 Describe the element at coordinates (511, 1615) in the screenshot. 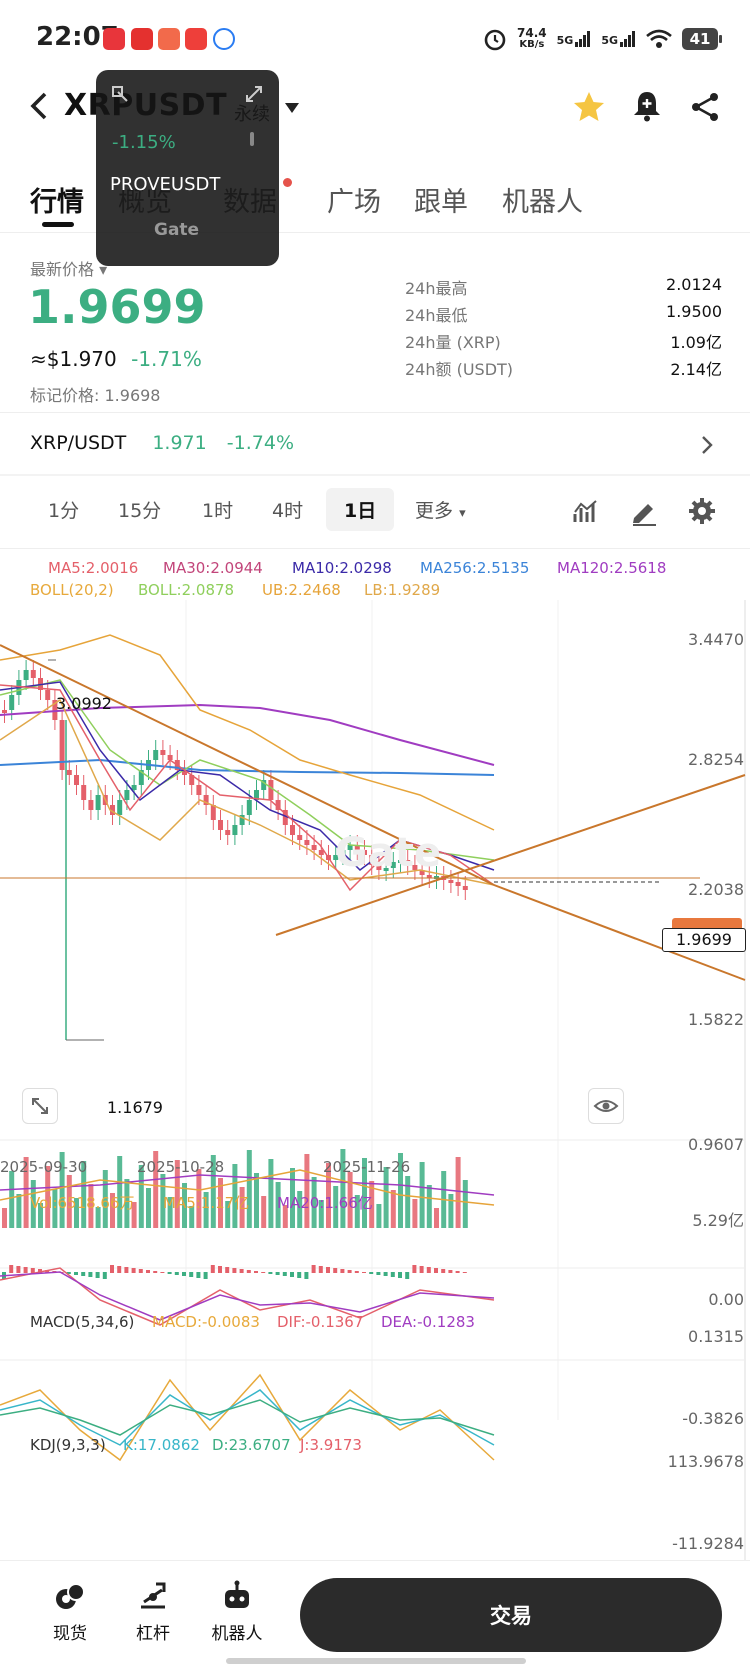

I see `trade-button: 交易` at that location.